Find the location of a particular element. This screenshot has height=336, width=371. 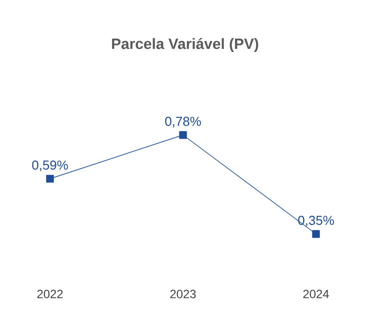

data-label: 0,35% is located at coordinates (316, 221).